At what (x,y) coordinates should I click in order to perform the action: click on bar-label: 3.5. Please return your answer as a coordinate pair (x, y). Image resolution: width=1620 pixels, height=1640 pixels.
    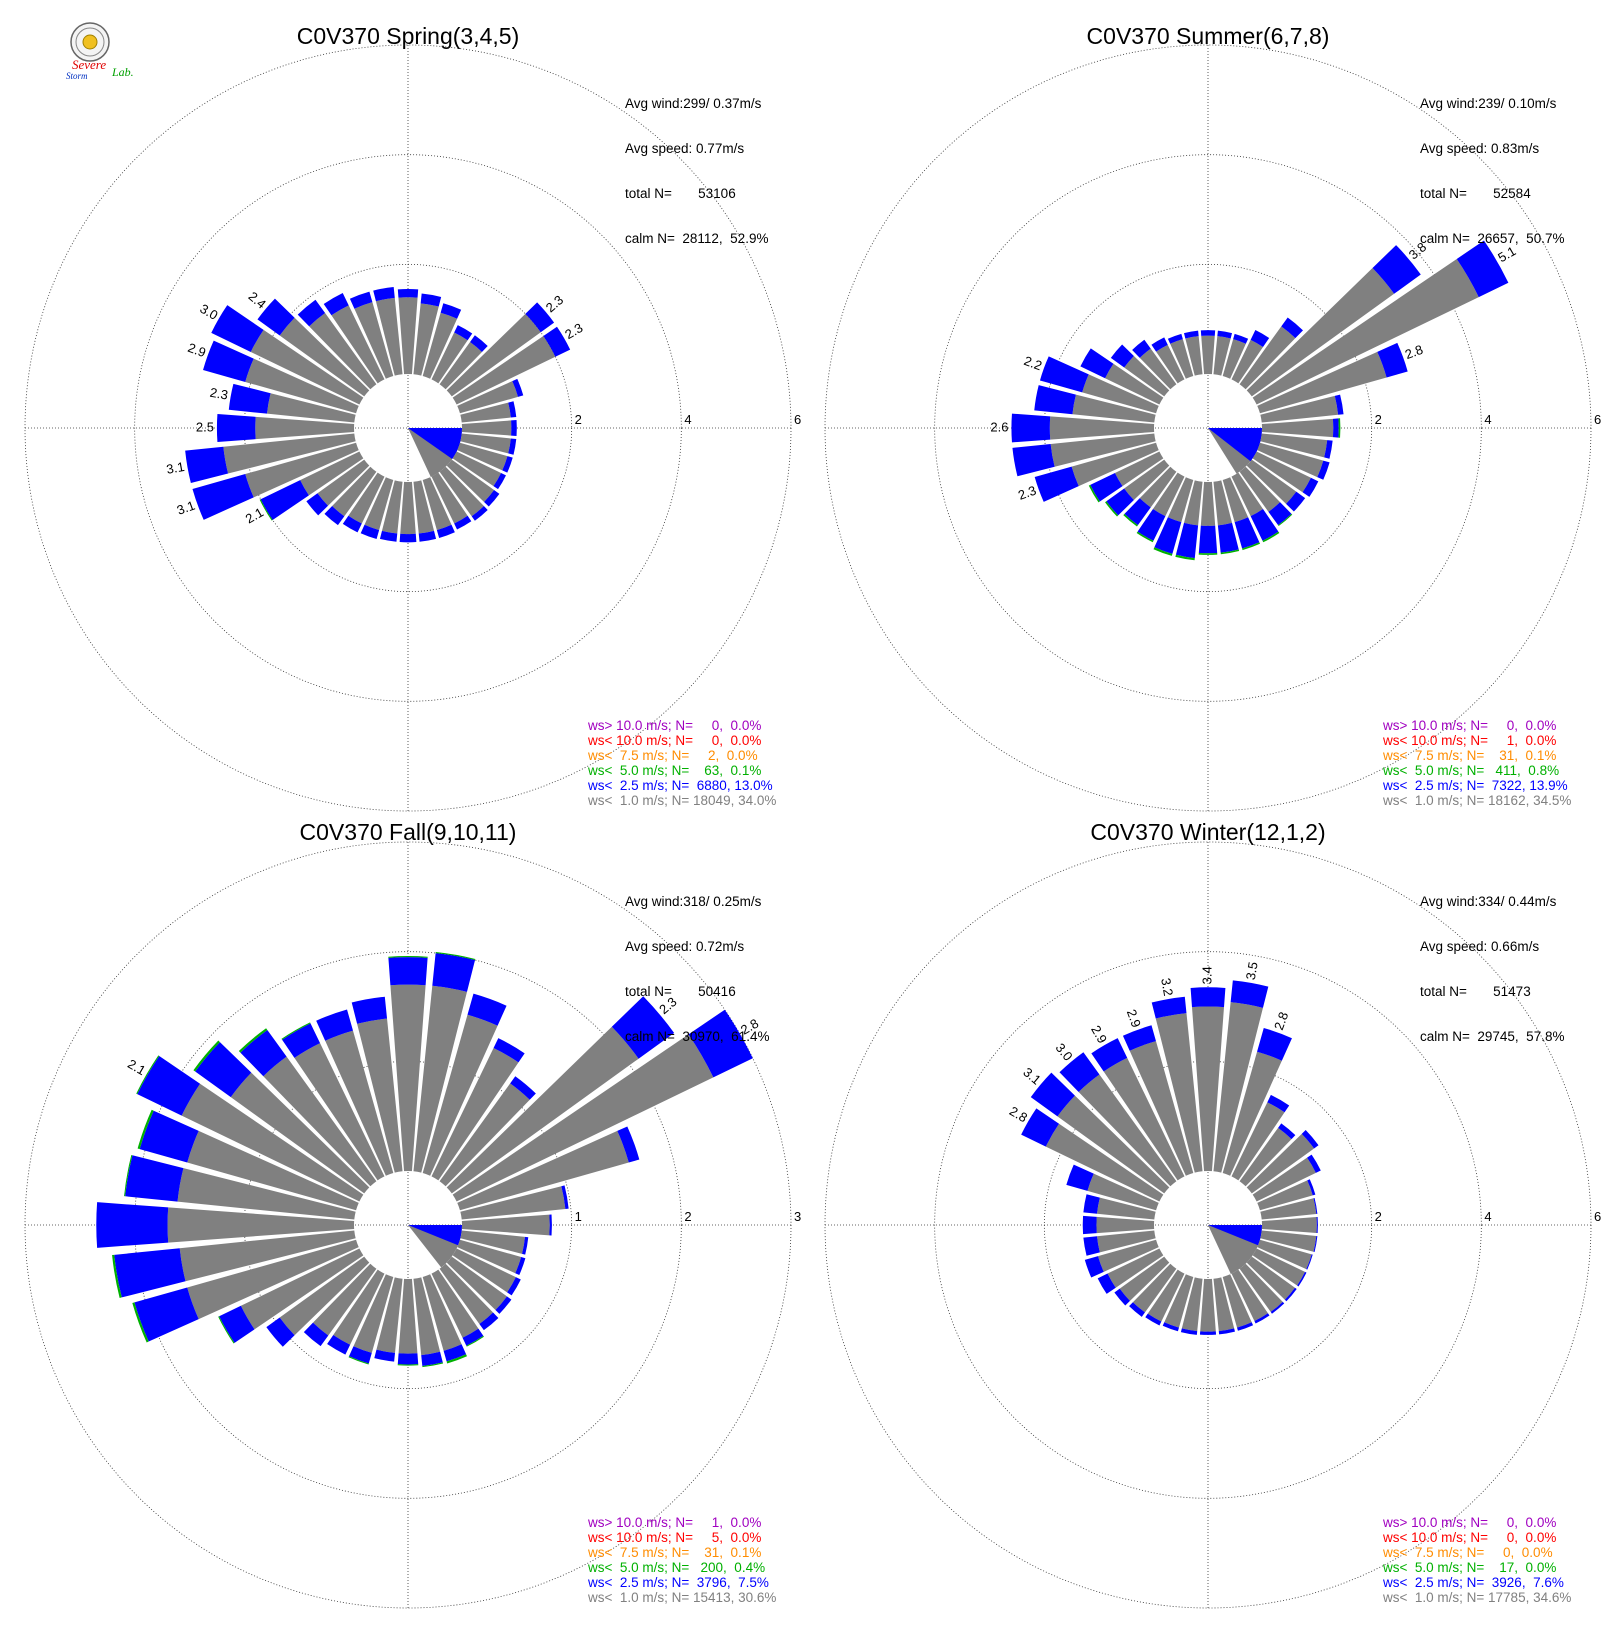
    Looking at the image, I should click on (1252, 971).